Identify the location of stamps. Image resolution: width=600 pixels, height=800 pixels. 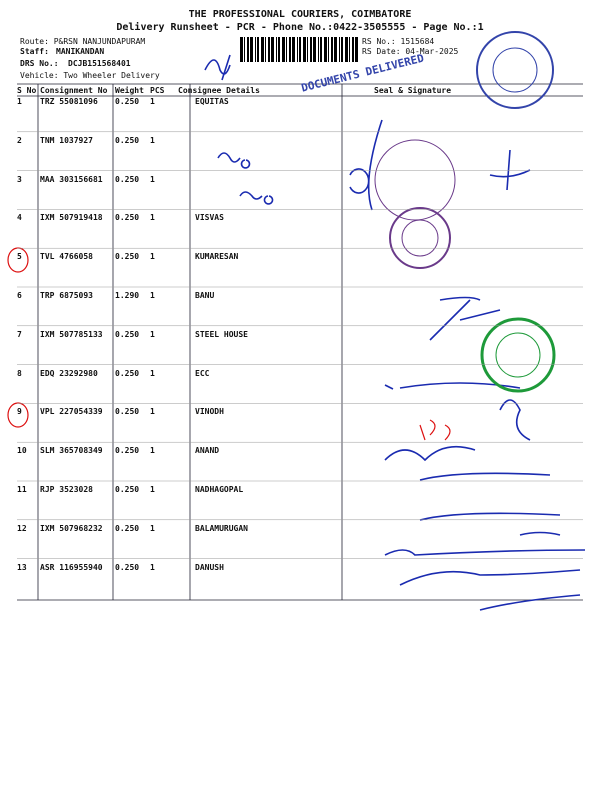
(465, 212).